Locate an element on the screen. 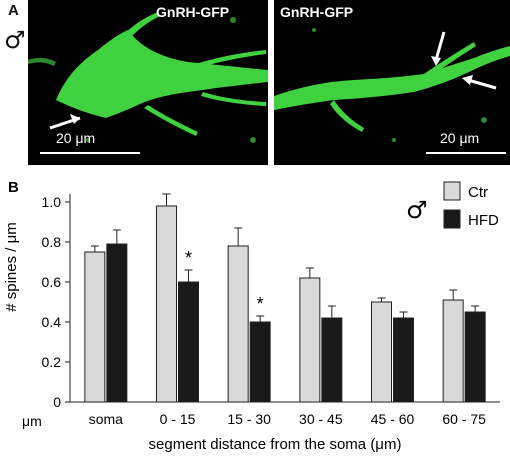 This screenshot has height=457, width=510. y-tick-label: 1.0 is located at coordinates (52, 202).